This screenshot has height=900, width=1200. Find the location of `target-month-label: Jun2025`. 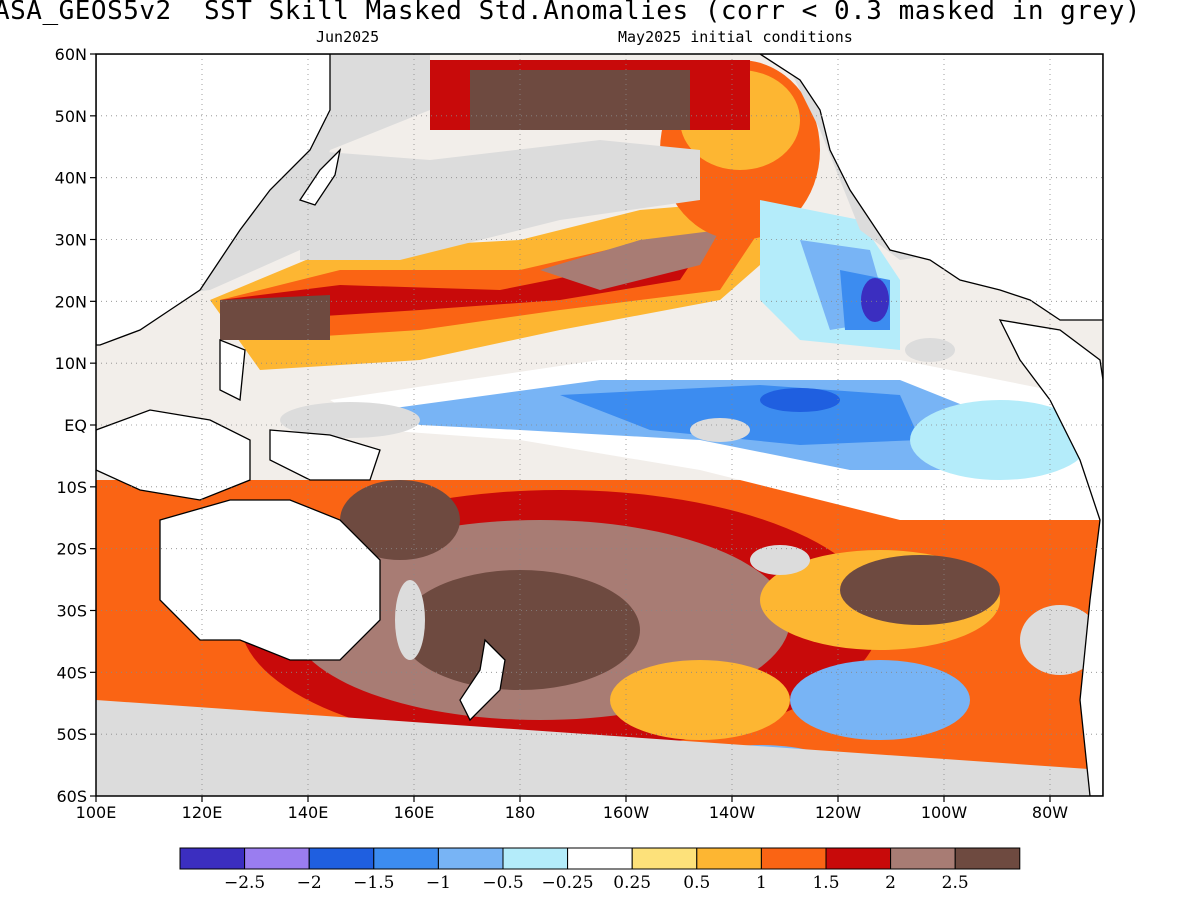

target-month-label: Jun2025 is located at coordinates (348, 37).